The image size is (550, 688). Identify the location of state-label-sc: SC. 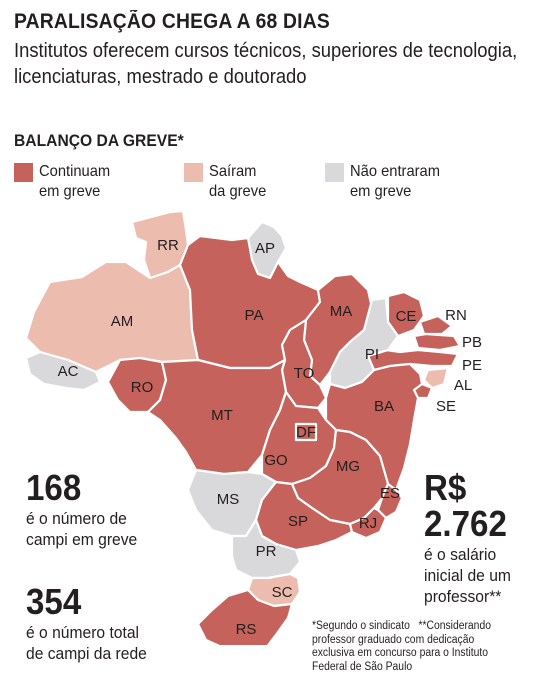
(282, 592).